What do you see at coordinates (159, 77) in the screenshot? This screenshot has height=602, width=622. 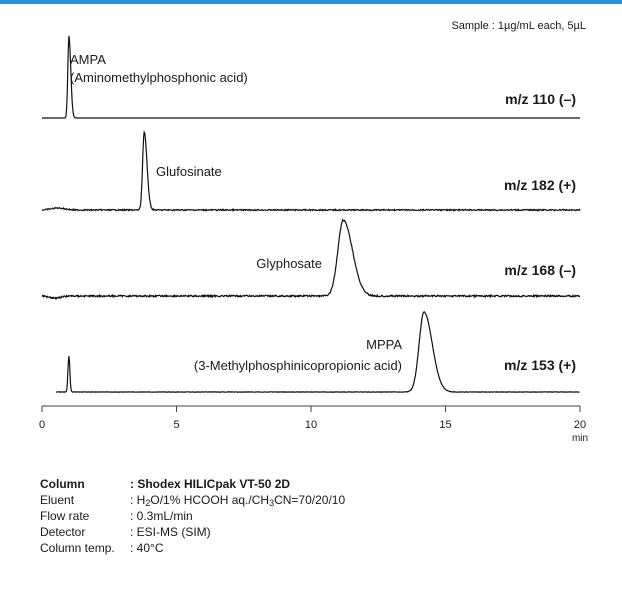 I see `peak-label-1-2: (Aminomethylphosphonic acid)` at bounding box center [159, 77].